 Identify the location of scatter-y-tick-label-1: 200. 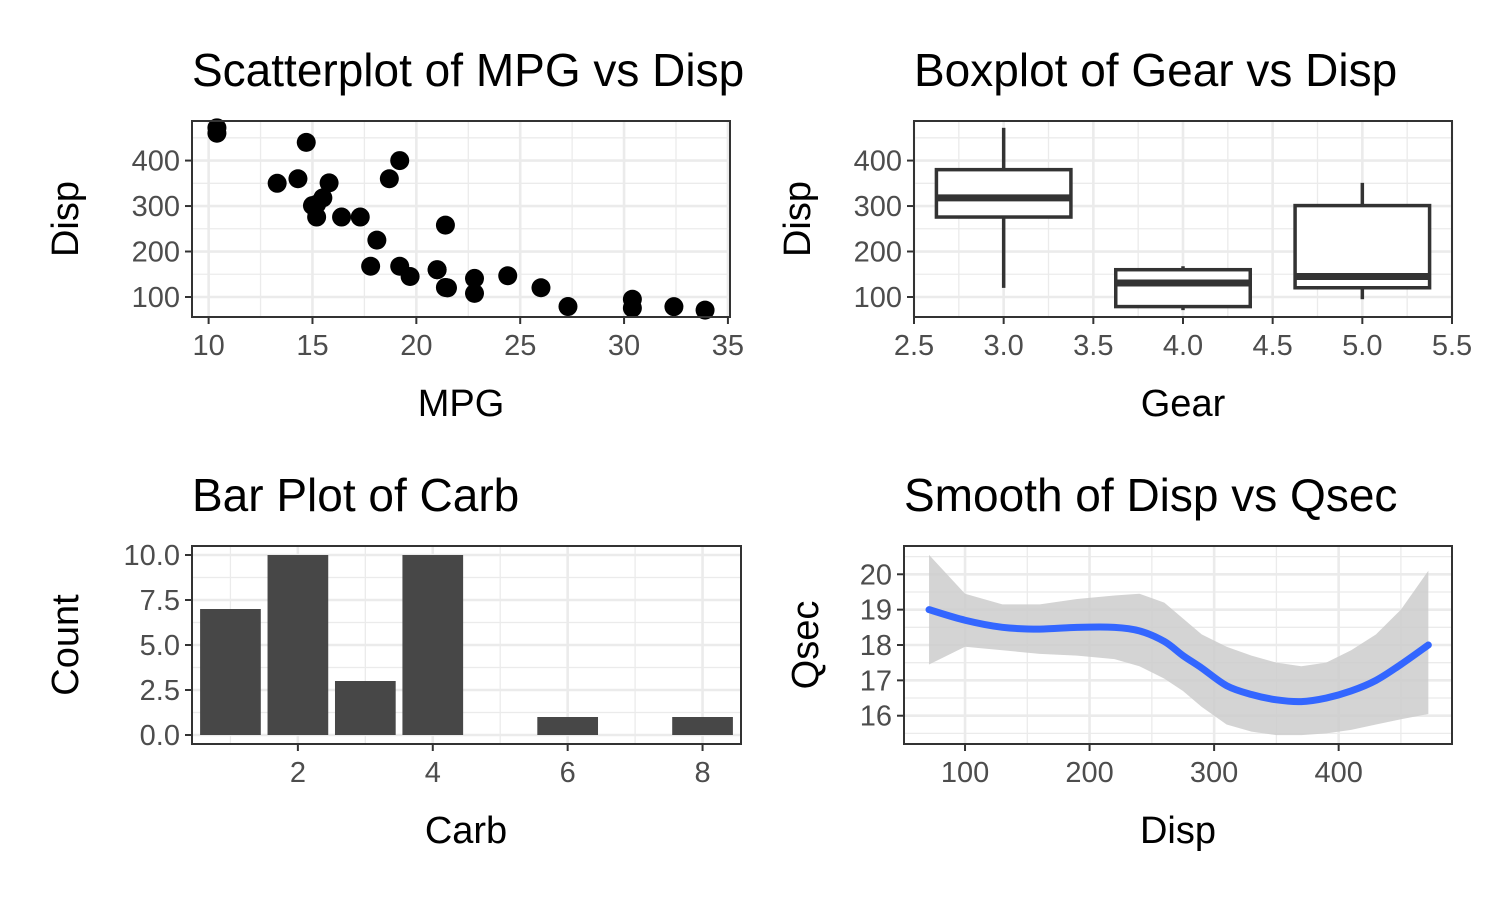
(156, 253).